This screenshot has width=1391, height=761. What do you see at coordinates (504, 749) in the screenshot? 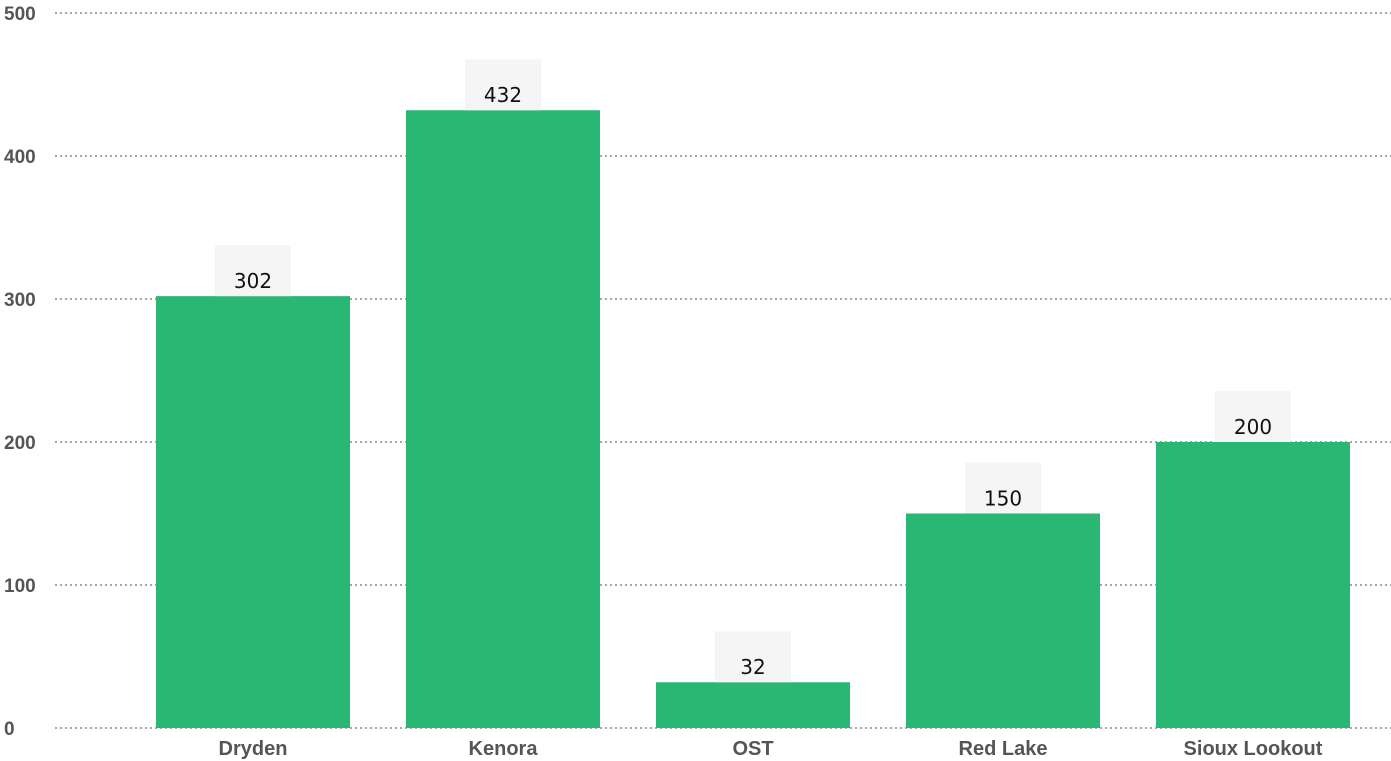
I see `x-tick-label: Kenora` at bounding box center [504, 749].